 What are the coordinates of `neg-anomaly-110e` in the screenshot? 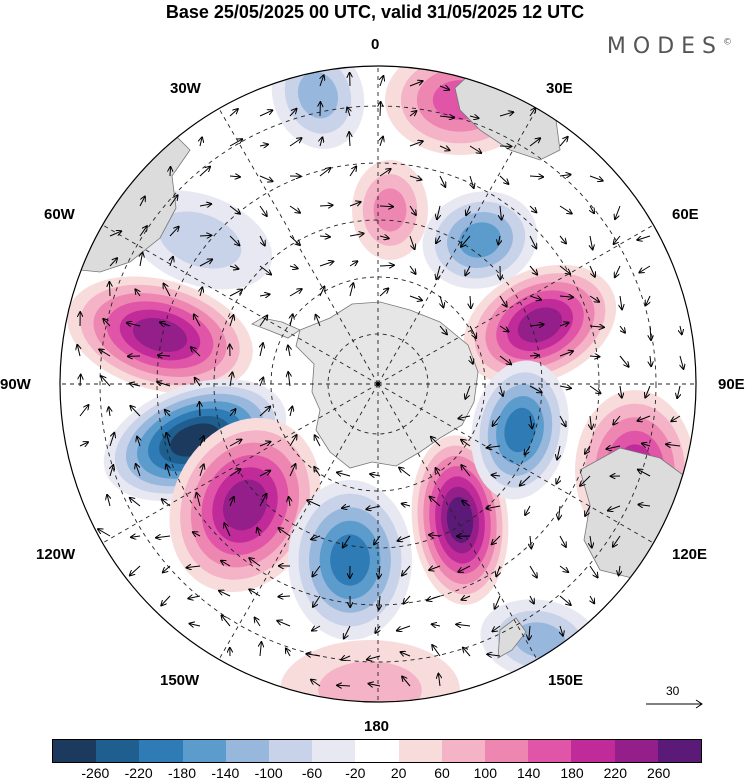 It's located at (520, 430).